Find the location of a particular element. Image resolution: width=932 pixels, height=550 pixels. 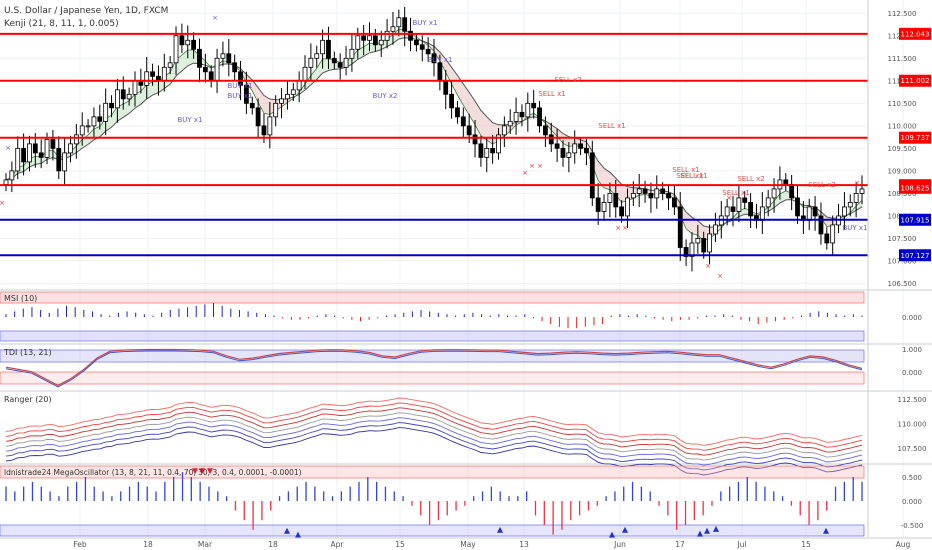

price-tick-label: 112.500 is located at coordinates (902, 14).